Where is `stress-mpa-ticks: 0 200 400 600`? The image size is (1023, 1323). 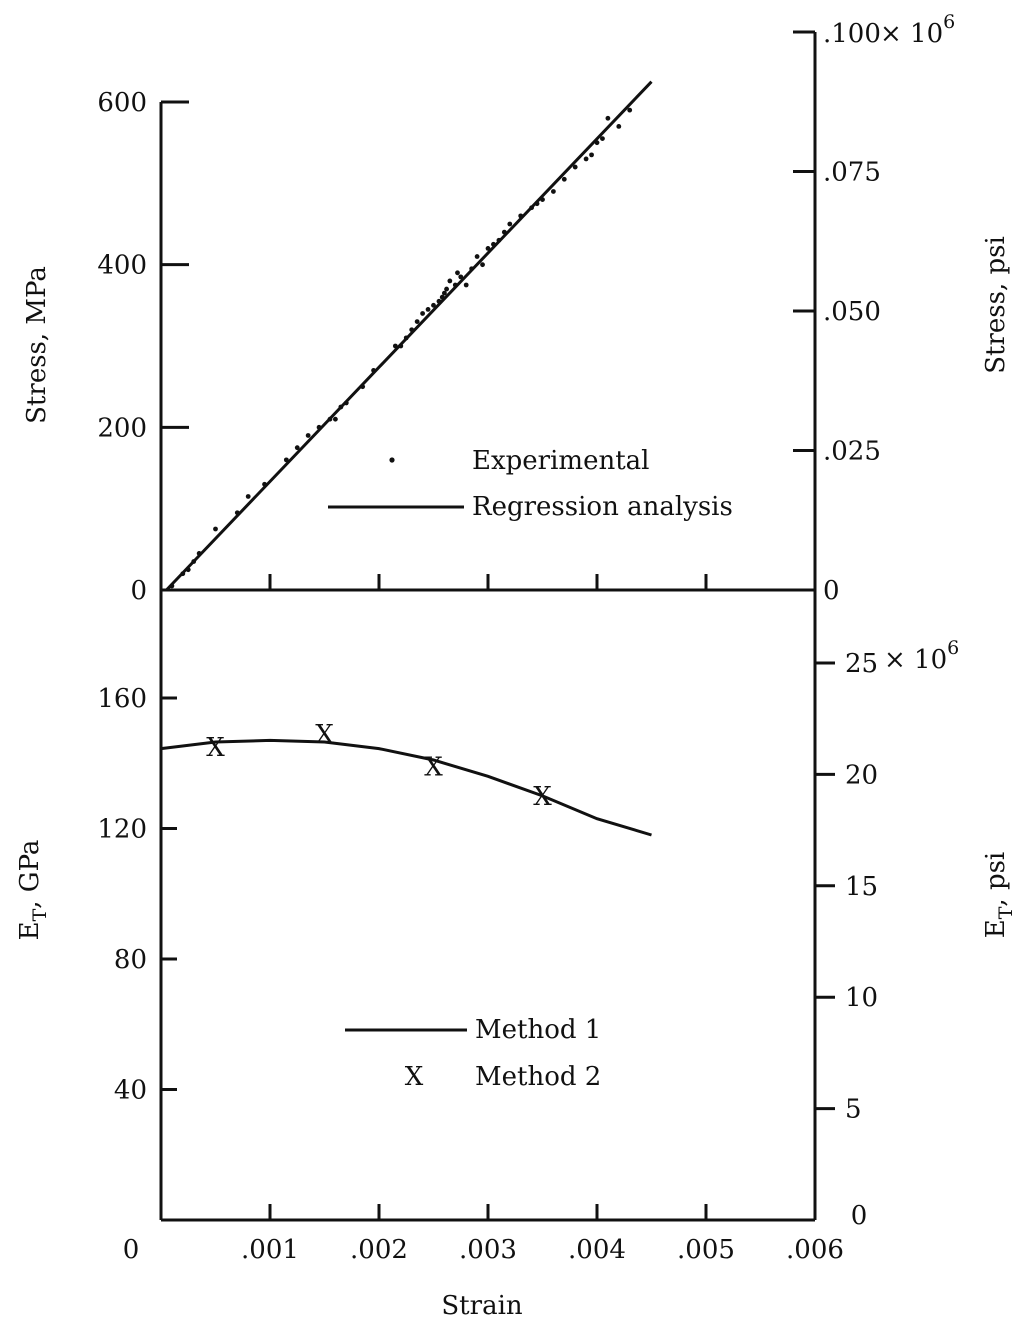 stress-mpa-ticks: 0 200 400 600 is located at coordinates (143, 347).